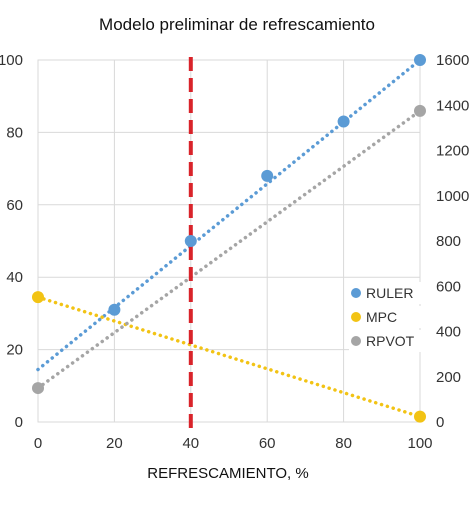 The height and width of the screenshot is (505, 475). Describe the element at coordinates (448, 241) in the screenshot. I see `y-right-tick-label: 800` at that location.